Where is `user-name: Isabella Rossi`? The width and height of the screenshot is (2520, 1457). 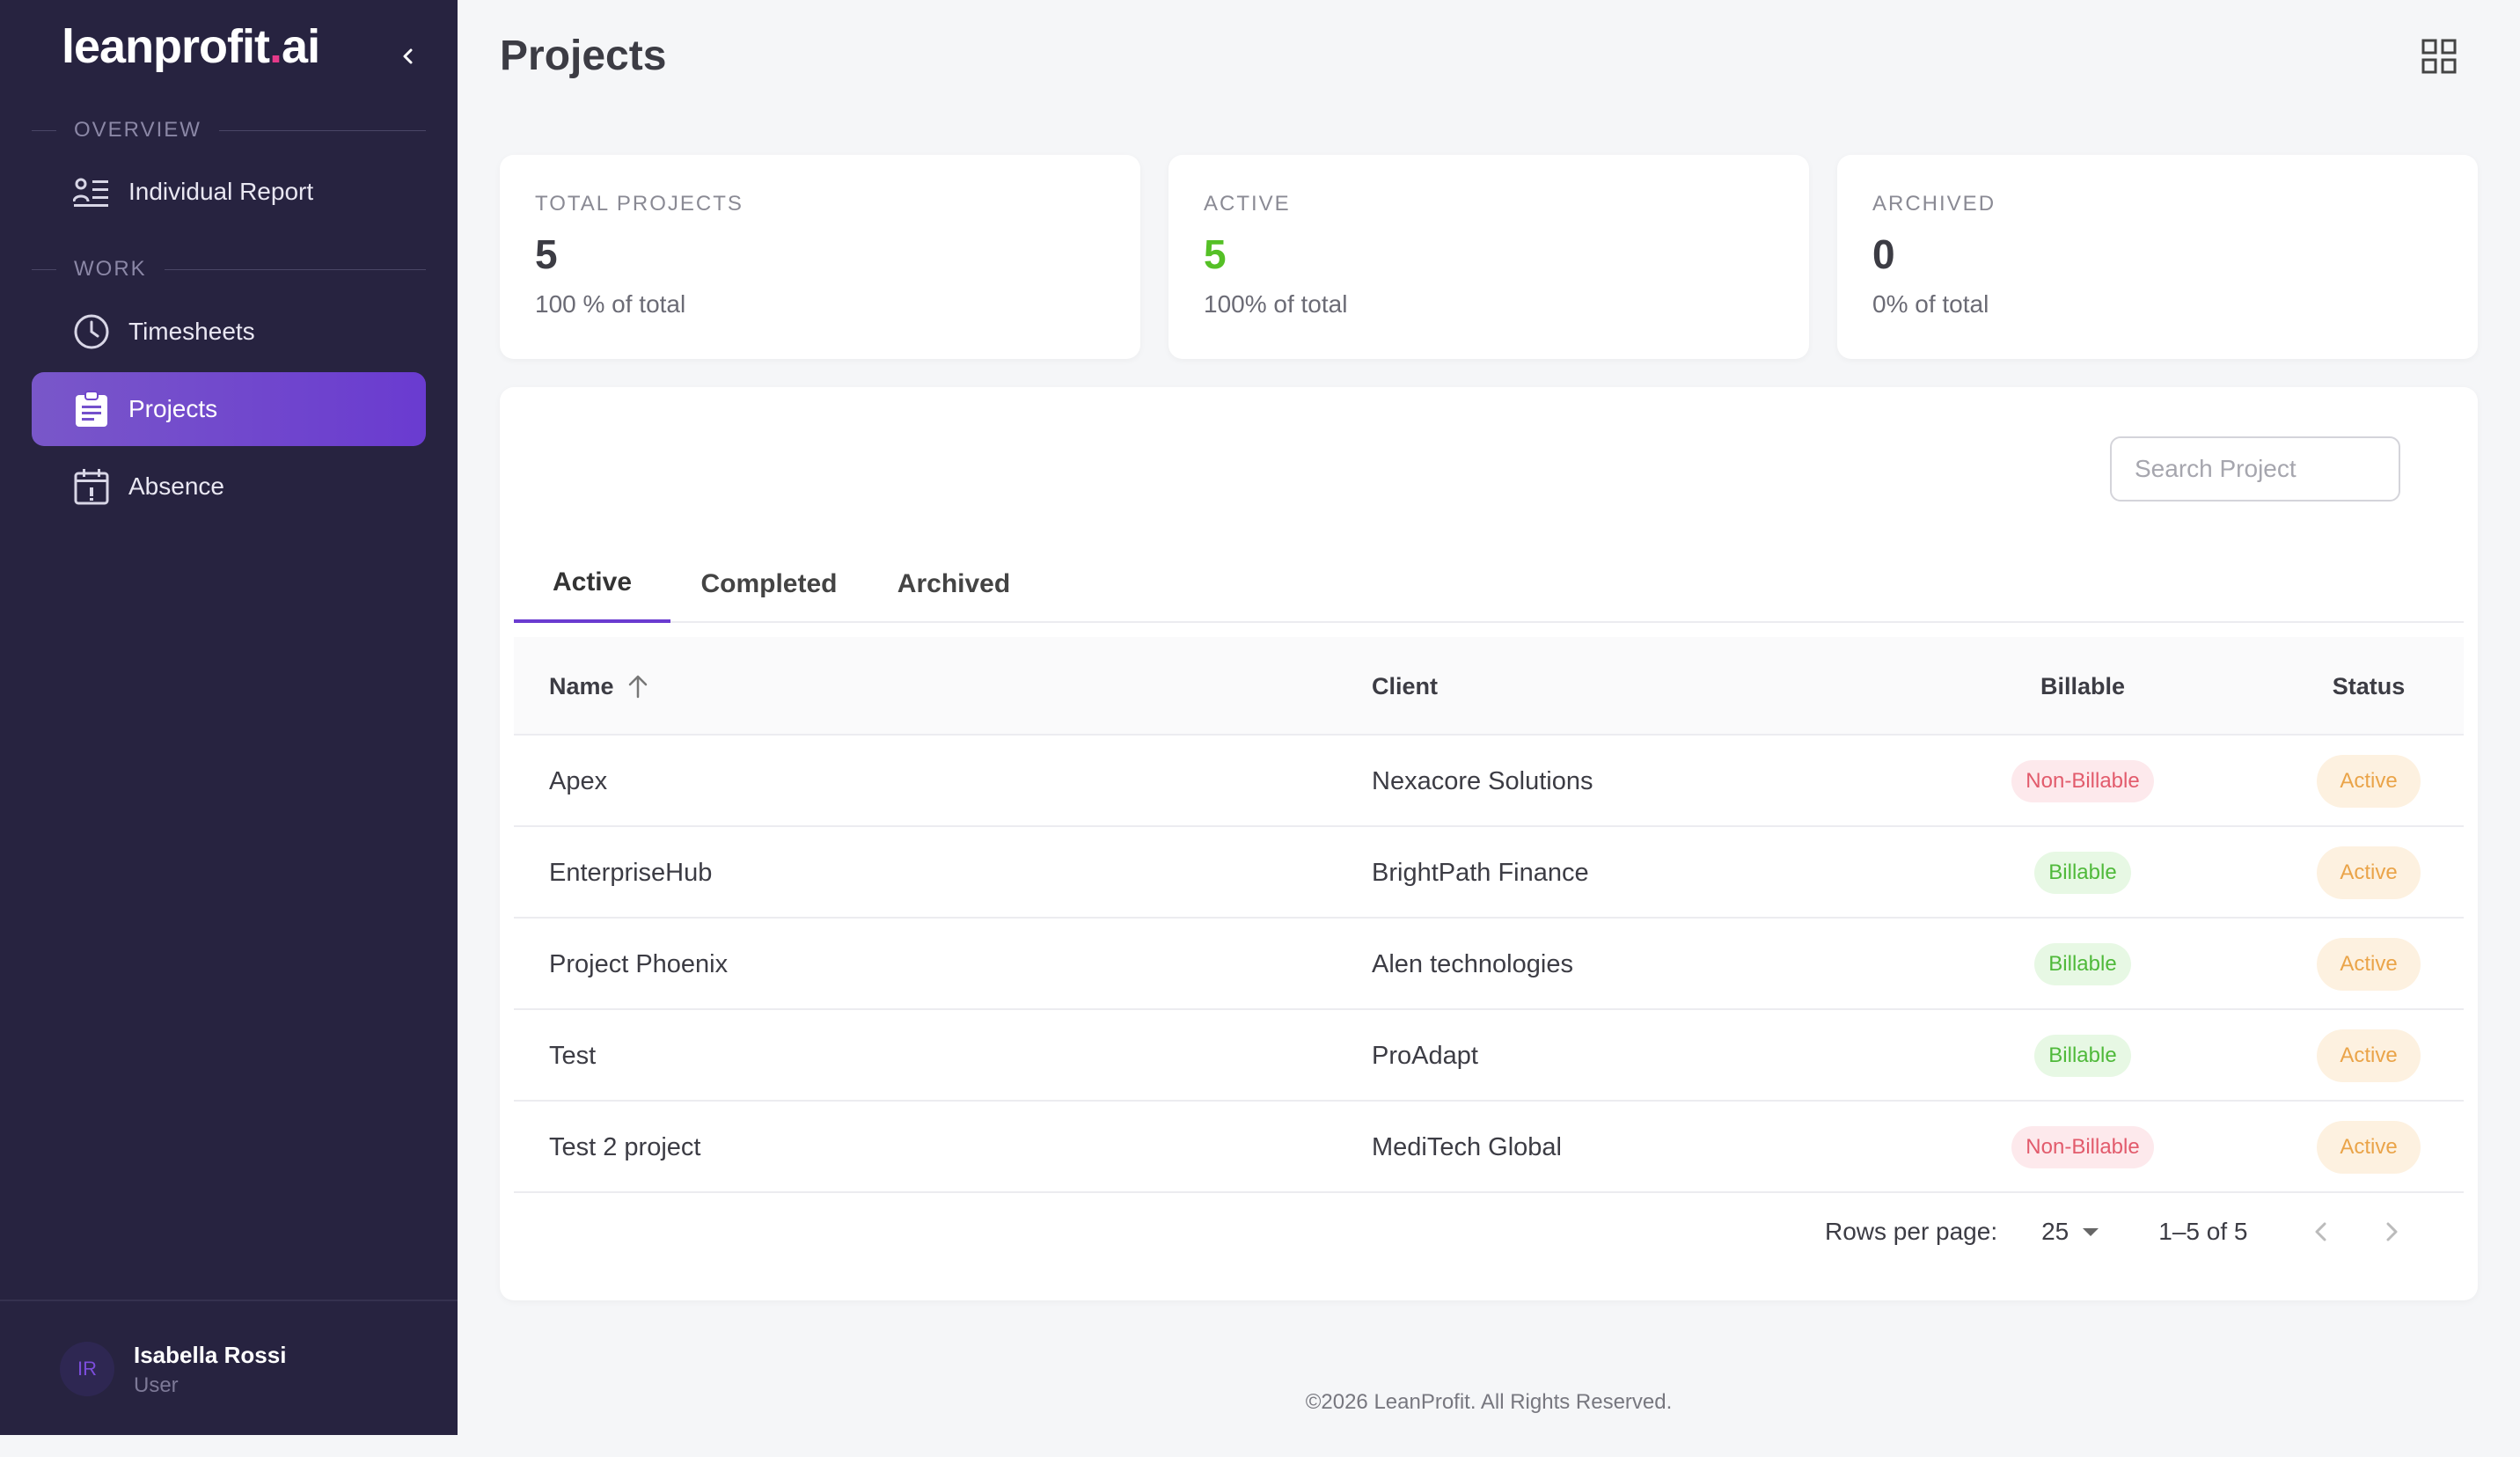
user-name: Isabella Rossi is located at coordinates (210, 1355).